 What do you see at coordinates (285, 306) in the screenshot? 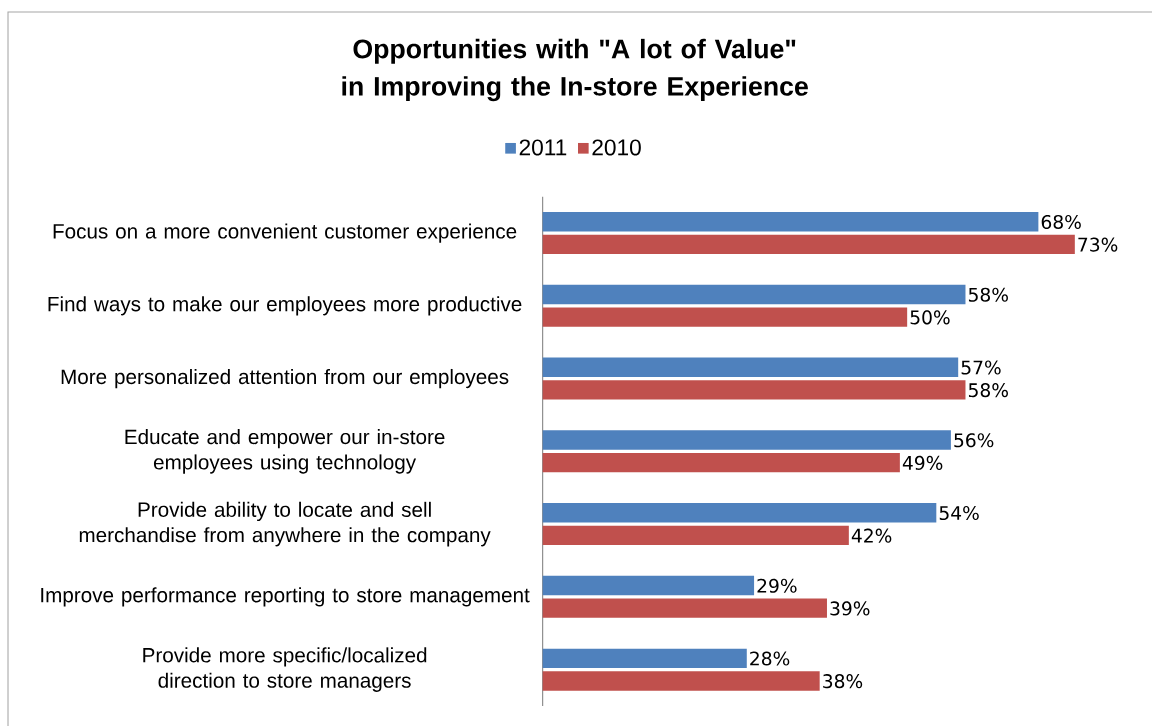
I see `y-tick-label: Find ways to make our employees more productive` at bounding box center [285, 306].